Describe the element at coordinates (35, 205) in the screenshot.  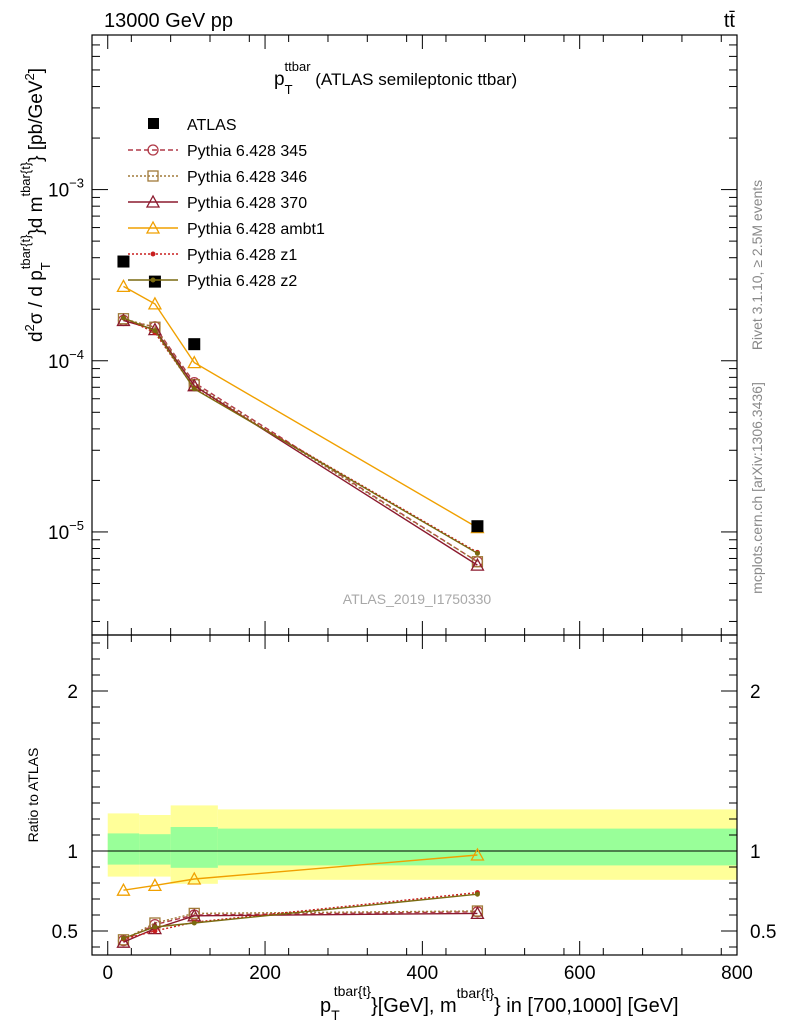
I see `y-axis-label: d2σ / d pTtbar{t}}d mtbar{t}} [pb/GeV2]` at that location.